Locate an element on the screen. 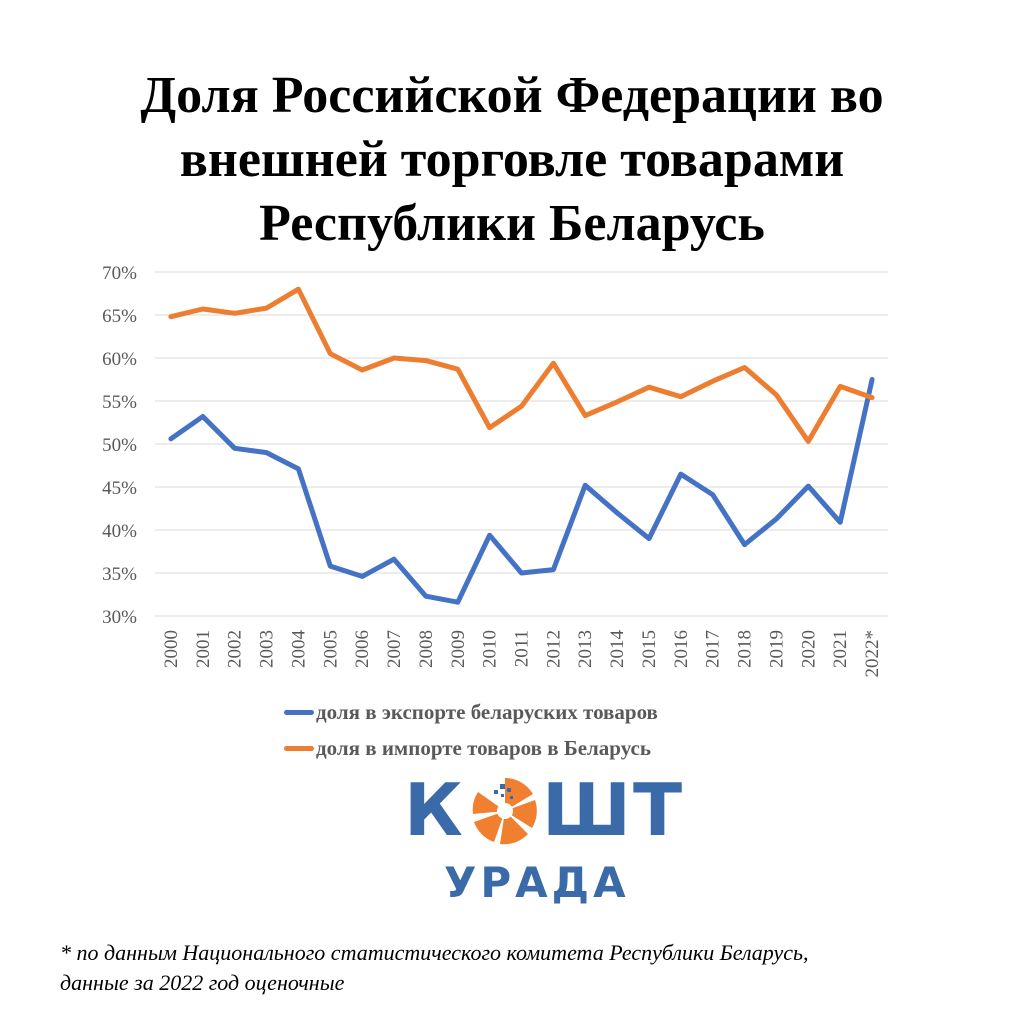  y-axis-ticks: 30% 35% 40% 45% 50% 55% 60% 65% 70% is located at coordinates (119, 445).